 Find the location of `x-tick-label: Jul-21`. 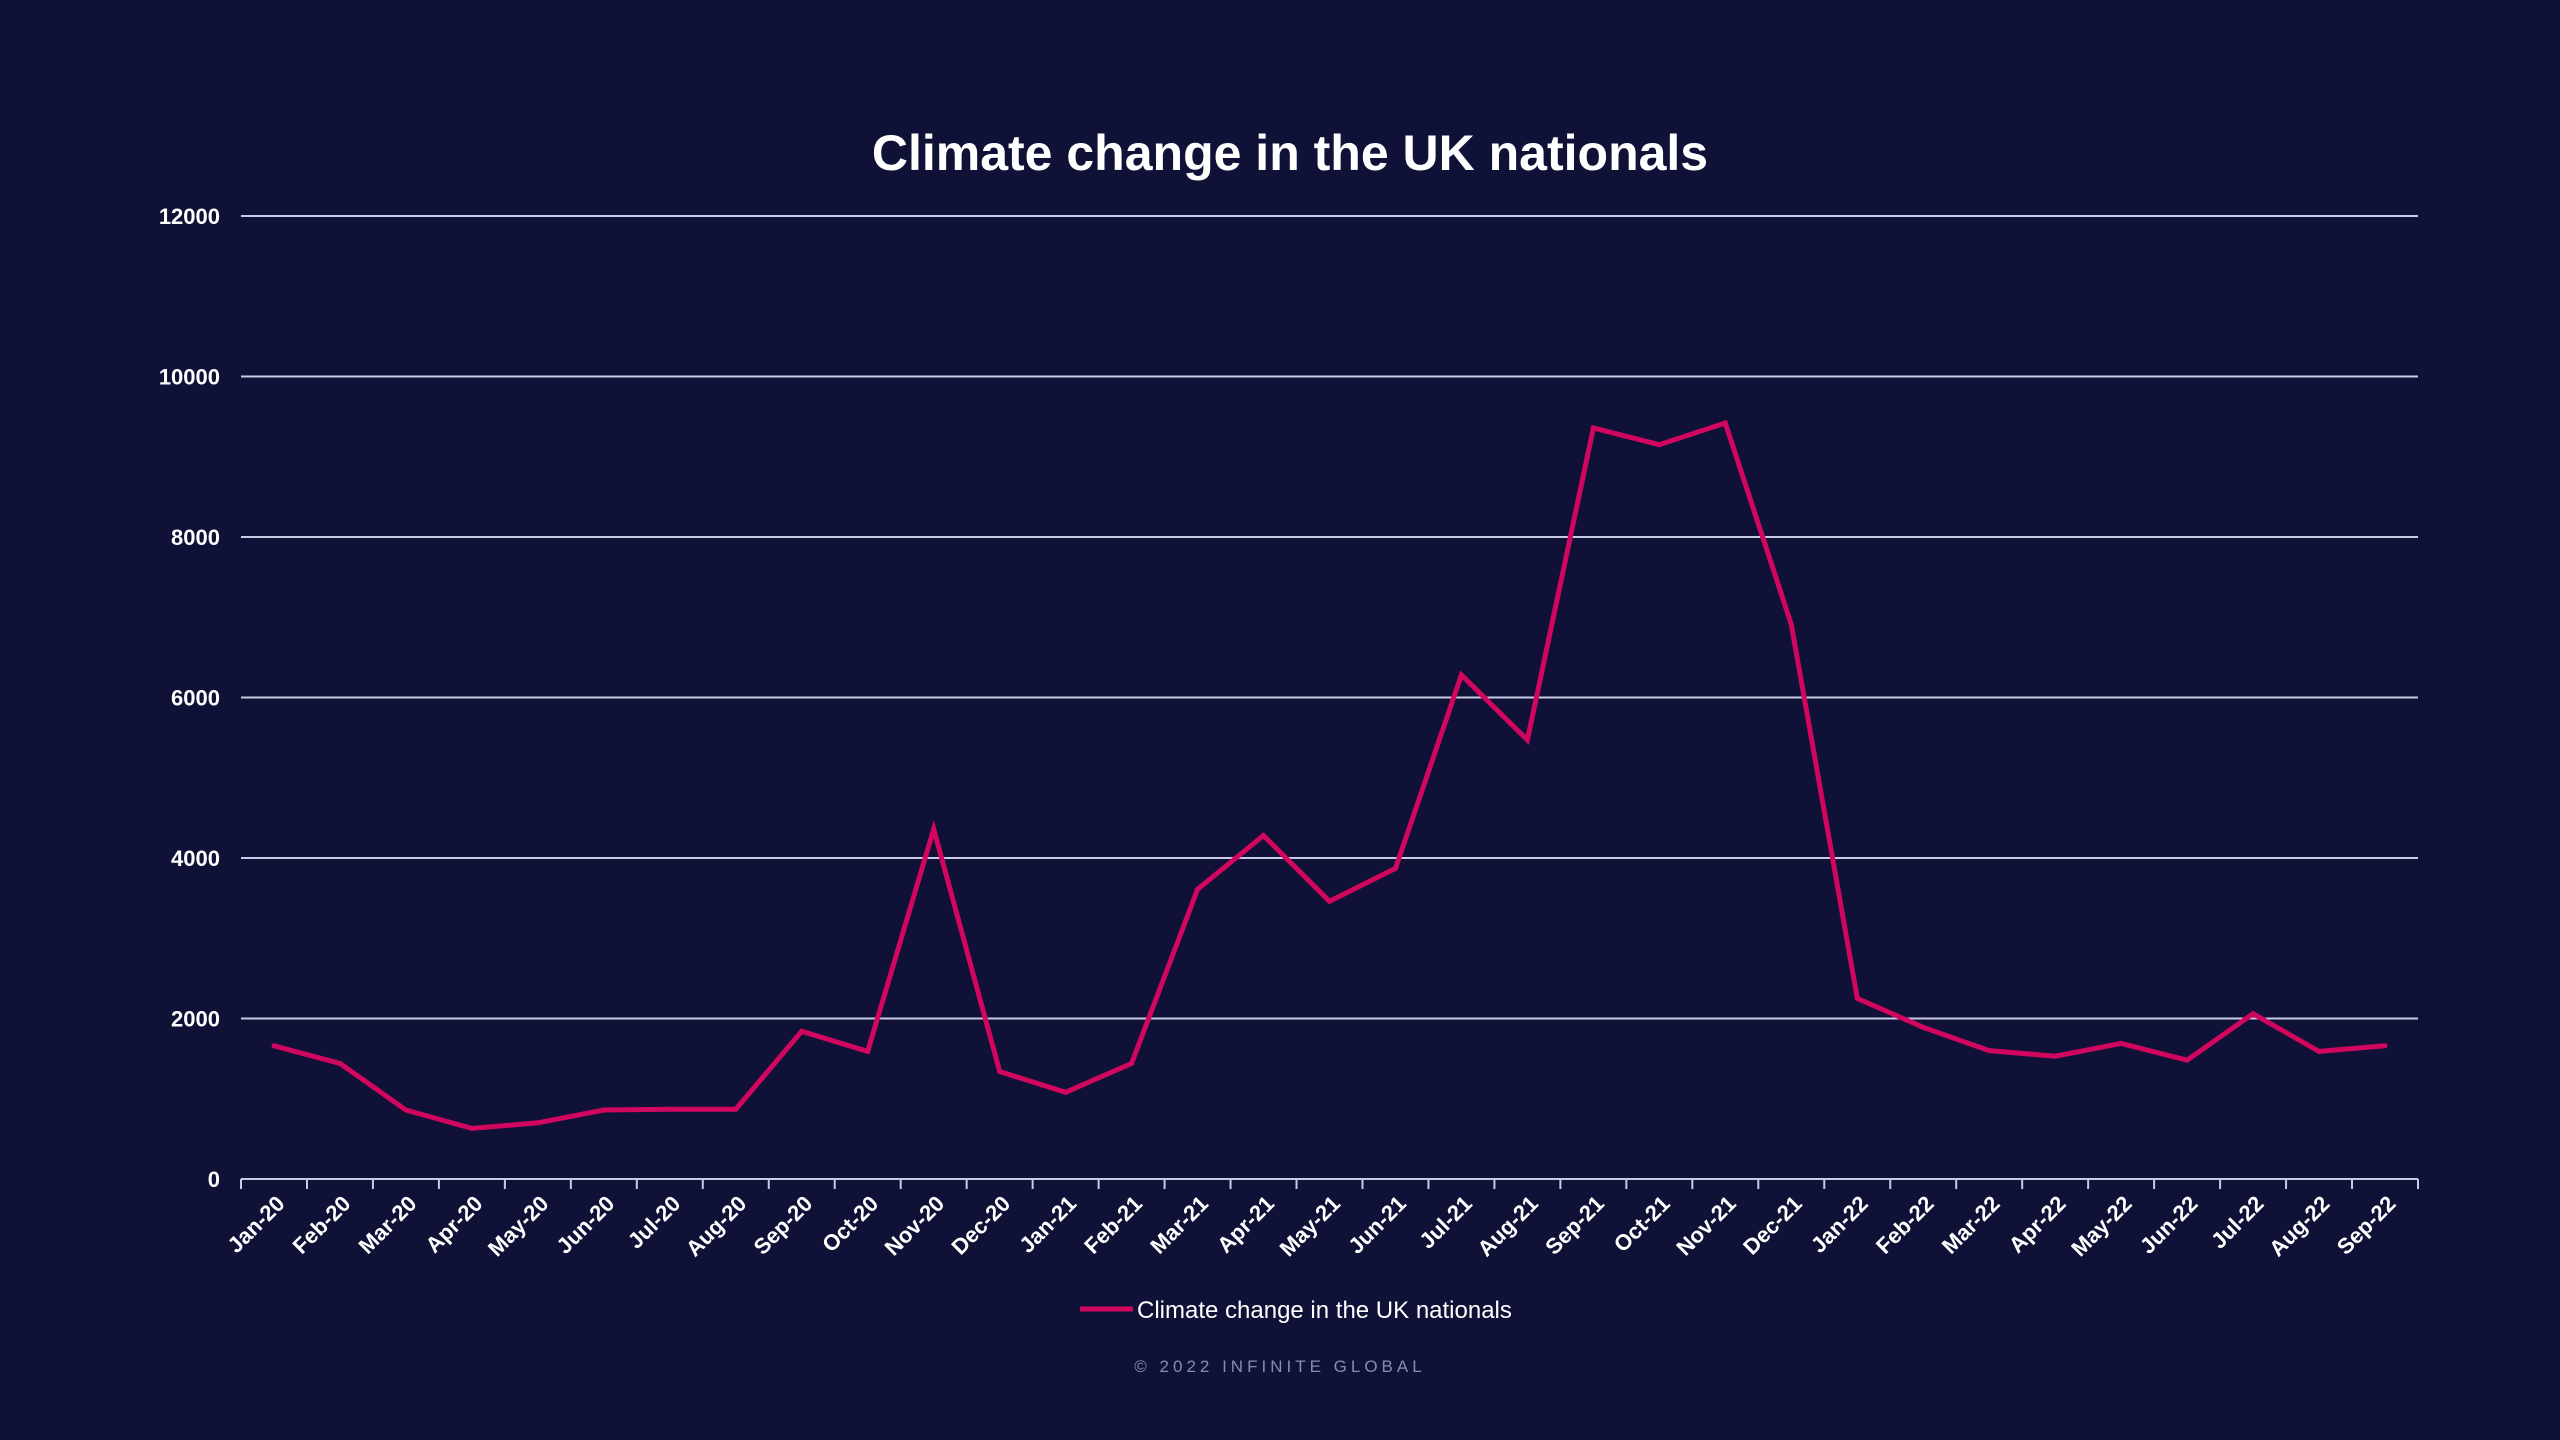

x-tick-label: Jul-21 is located at coordinates (1445, 1222).